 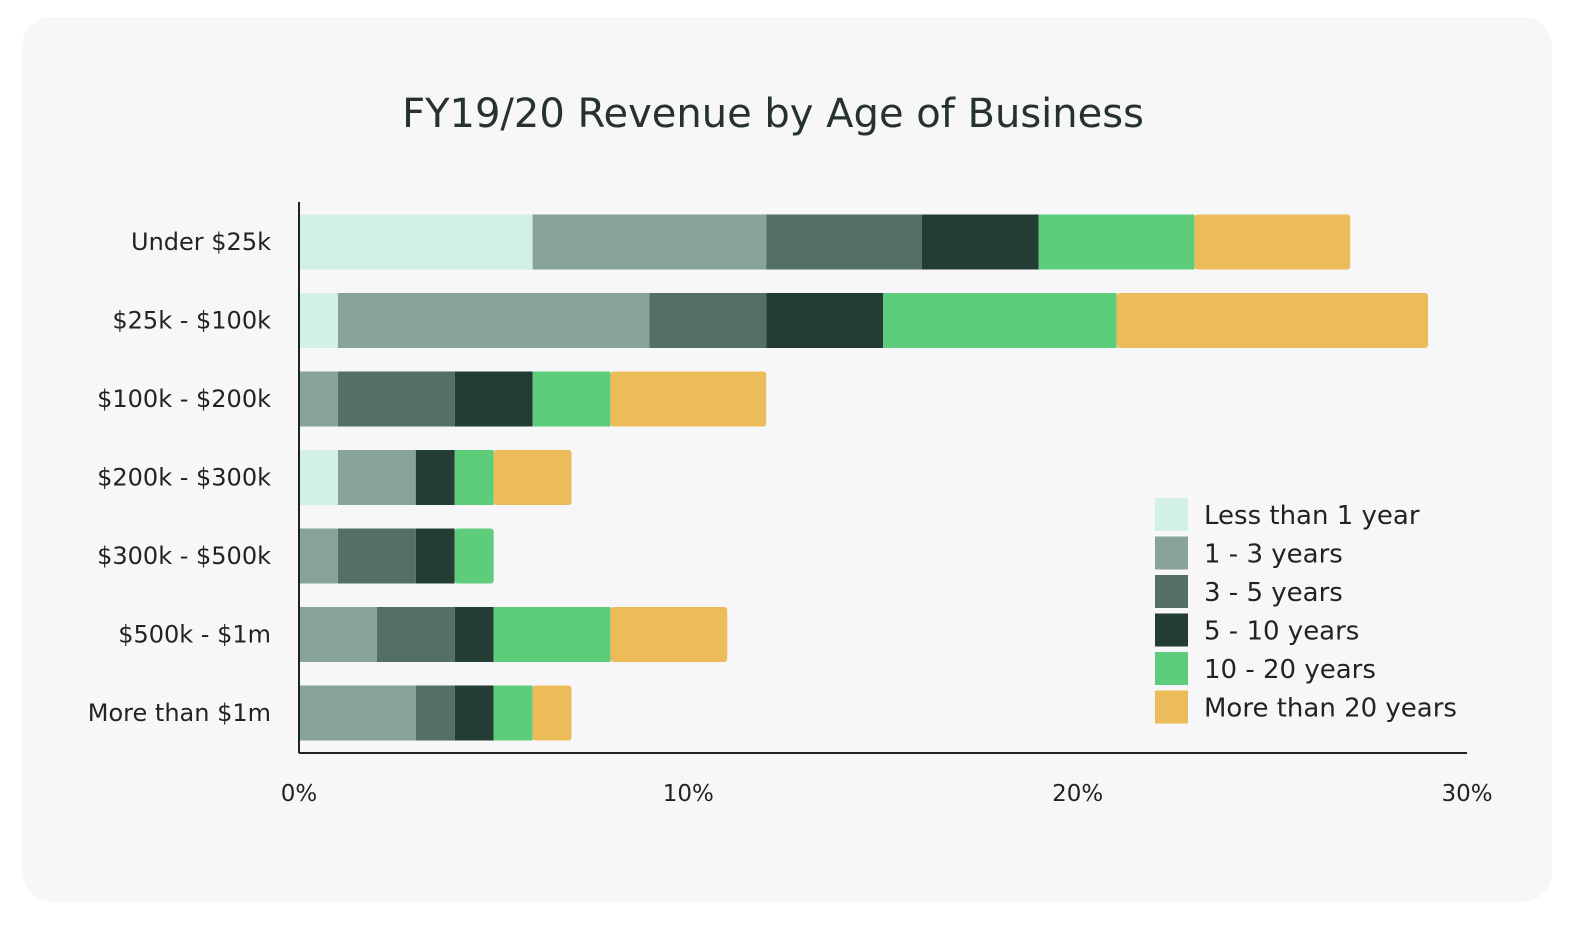 I want to click on x-tick-label: 20%, so click(x=1077, y=794).